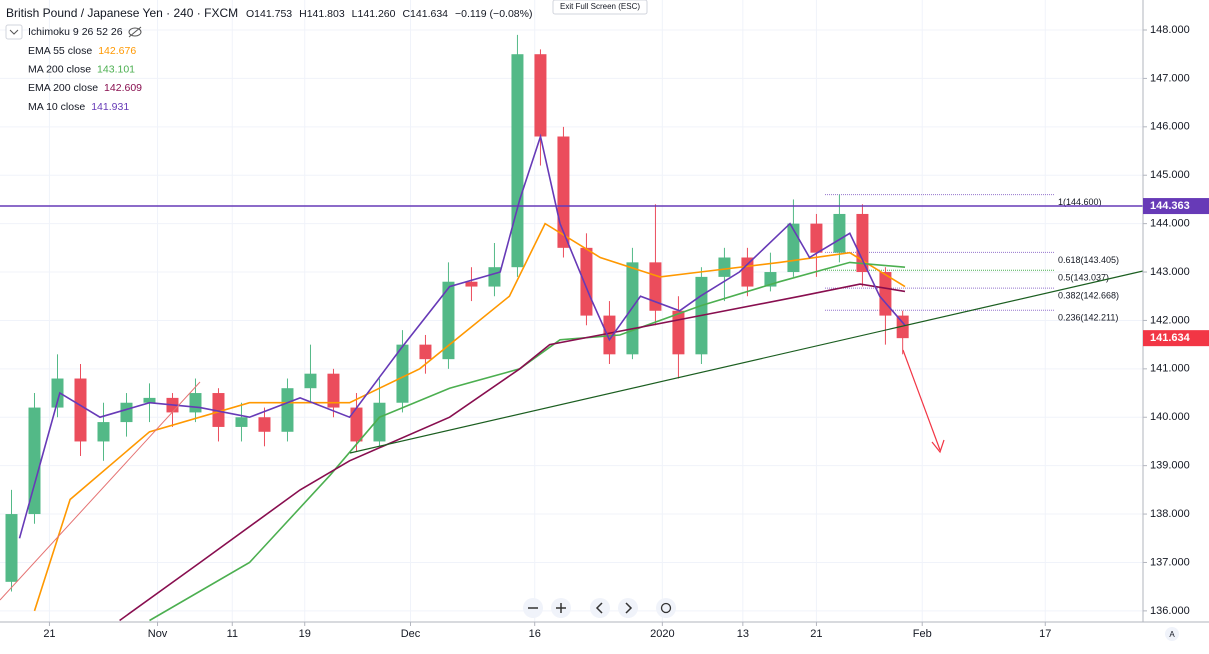 The image size is (1209, 654). What do you see at coordinates (374, 14) in the screenshot?
I see `ohlc-value: L141.260` at bounding box center [374, 14].